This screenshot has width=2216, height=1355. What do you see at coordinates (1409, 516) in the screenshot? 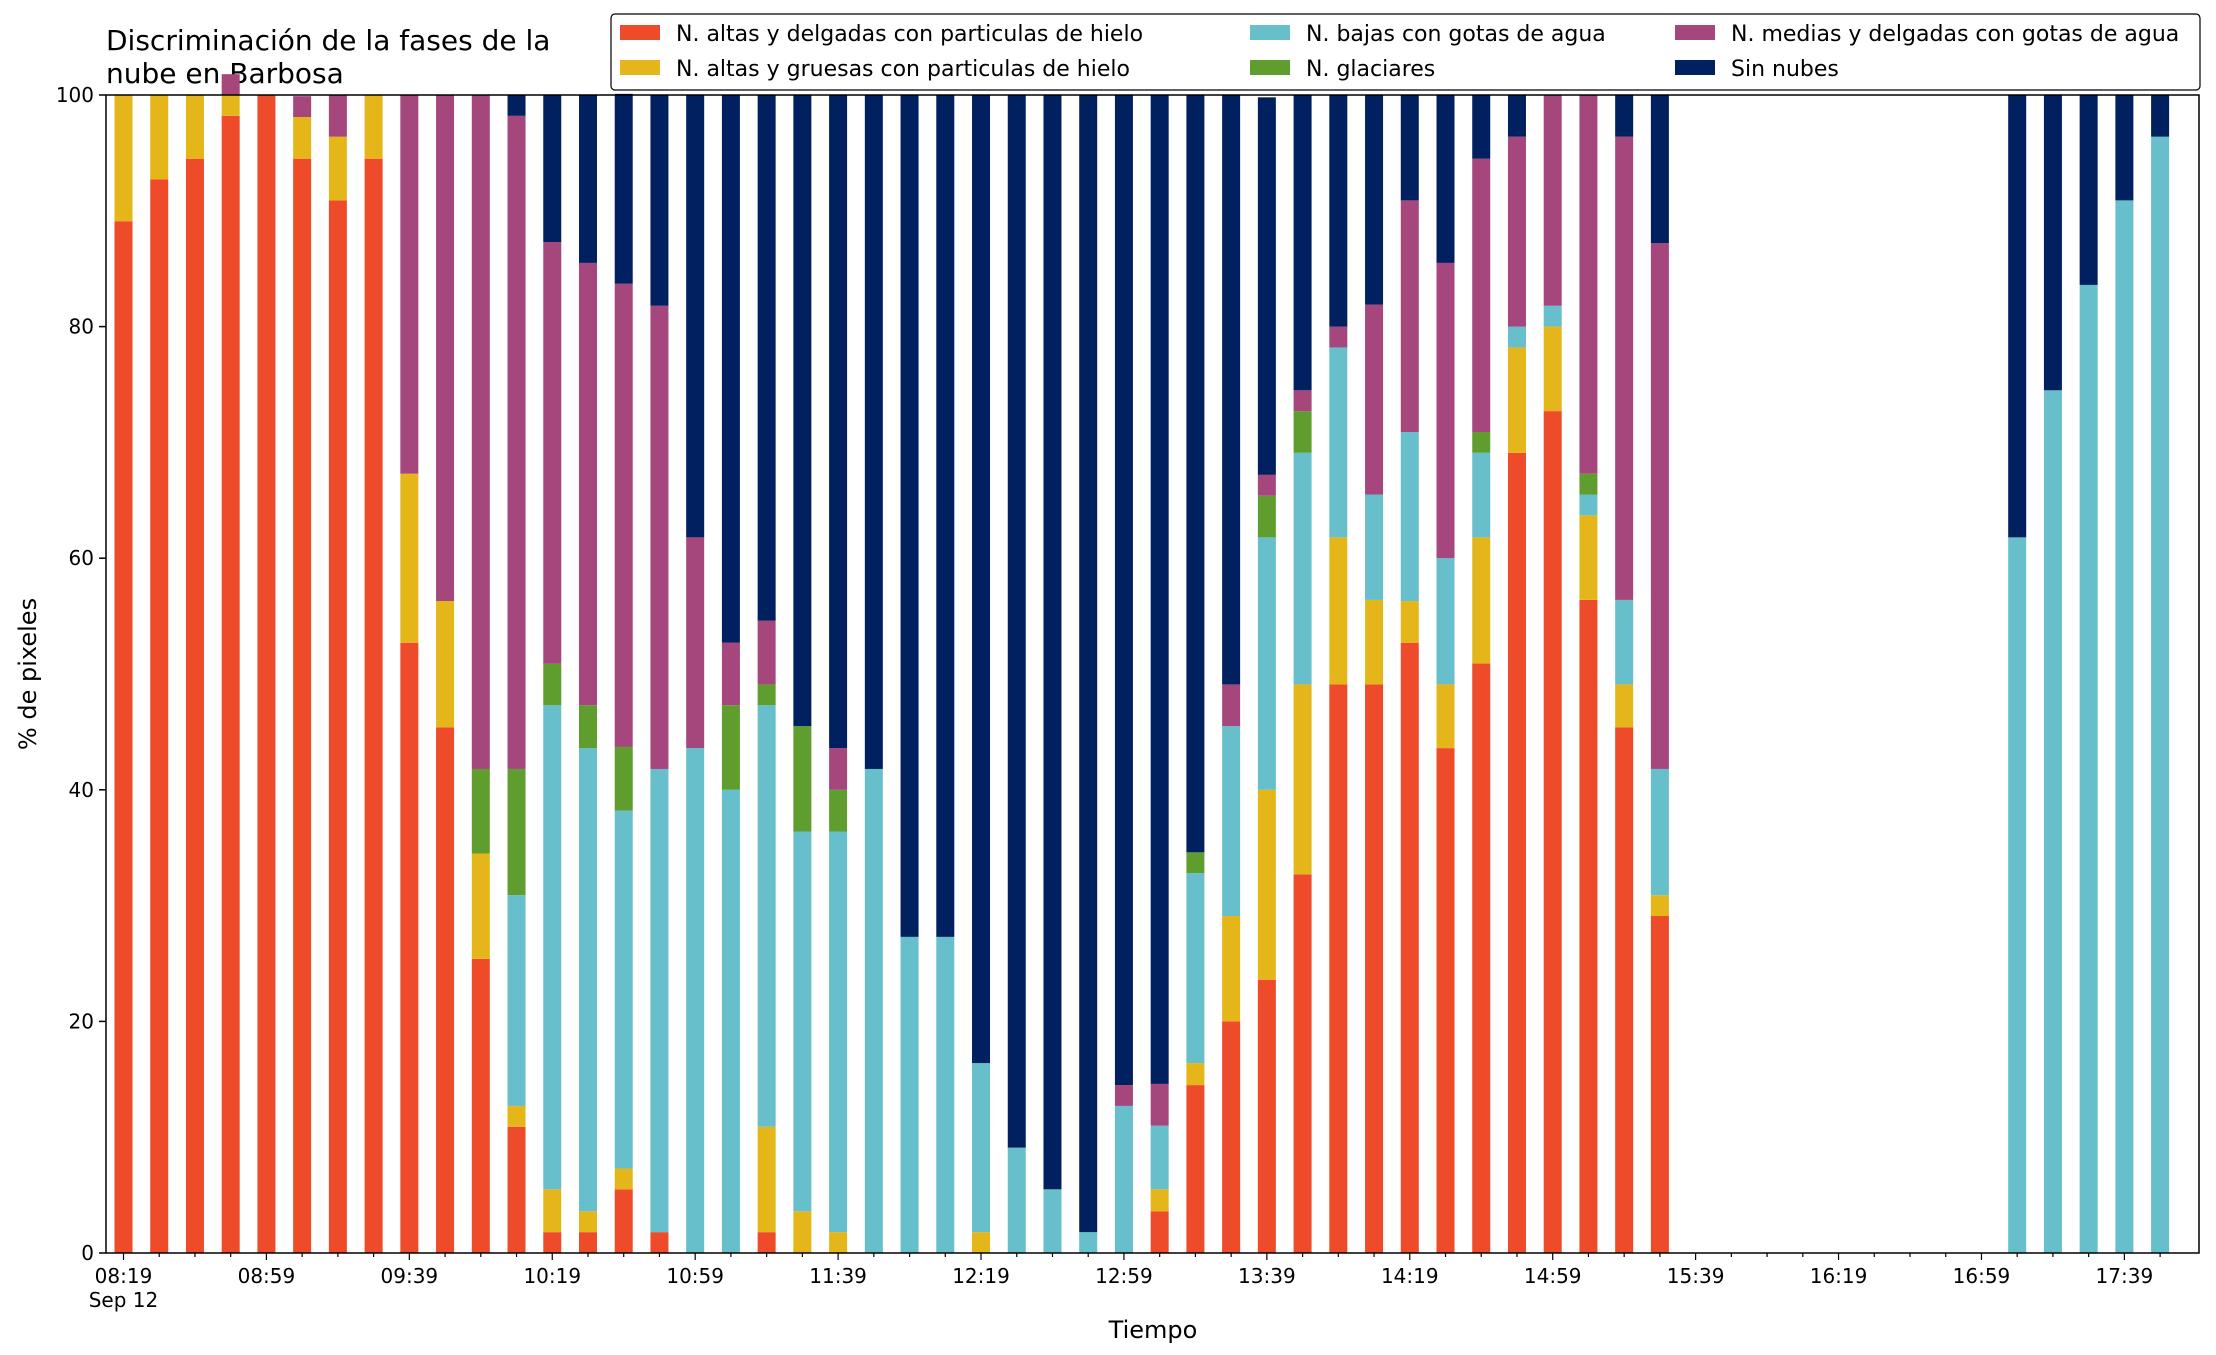
I see `bar-segment-s2-14:19` at bounding box center [1409, 516].